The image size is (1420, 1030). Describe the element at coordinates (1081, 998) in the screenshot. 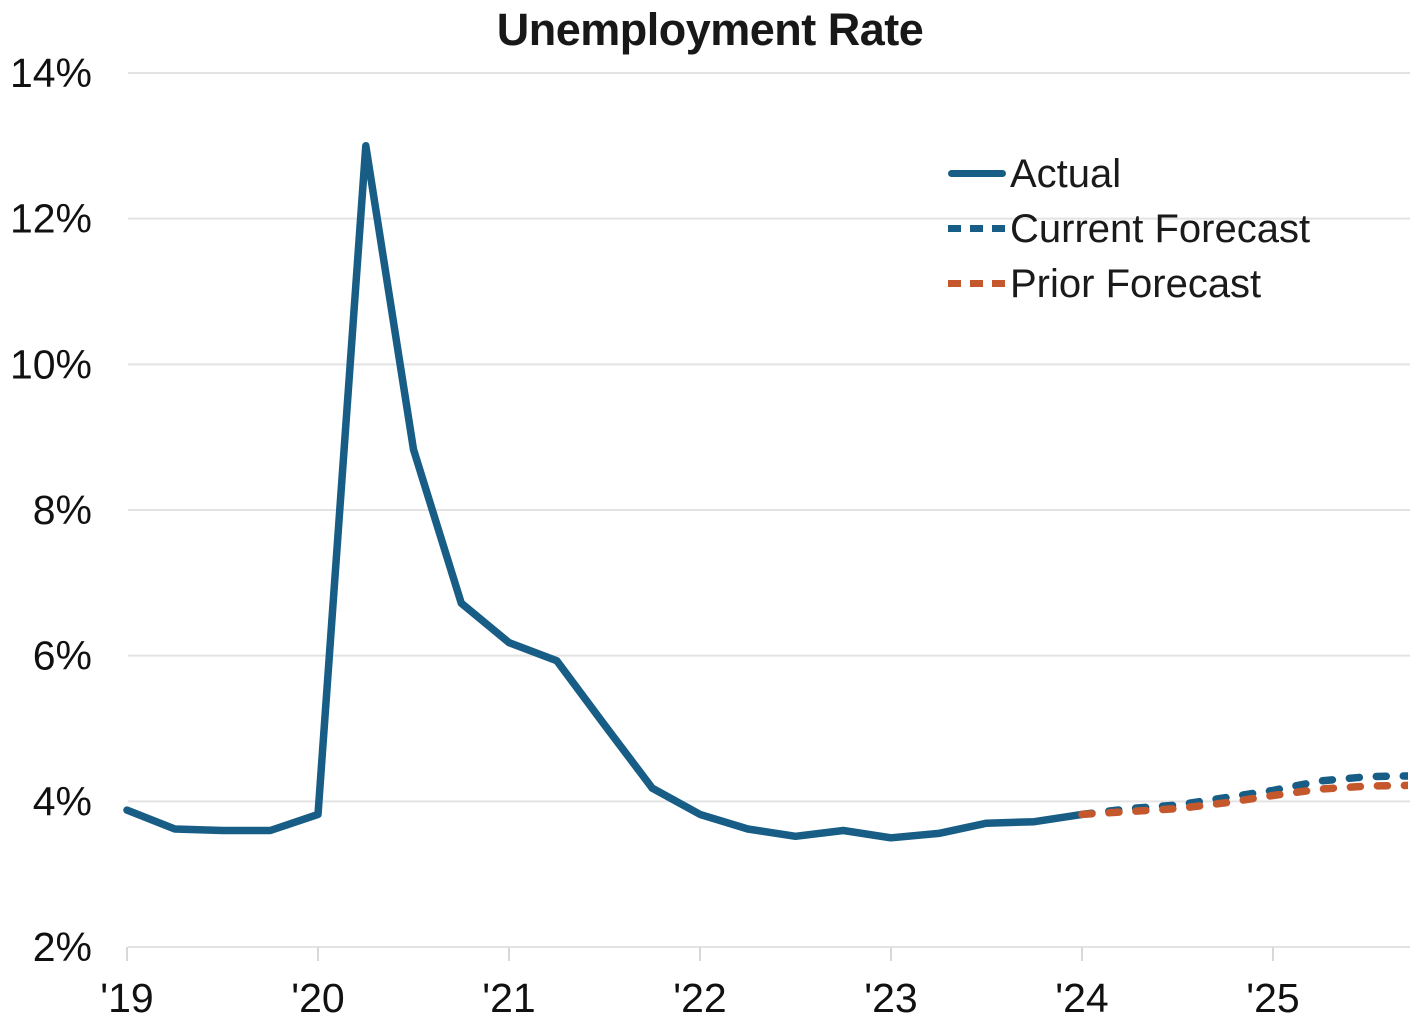

I see `x-axis-label: '24` at that location.